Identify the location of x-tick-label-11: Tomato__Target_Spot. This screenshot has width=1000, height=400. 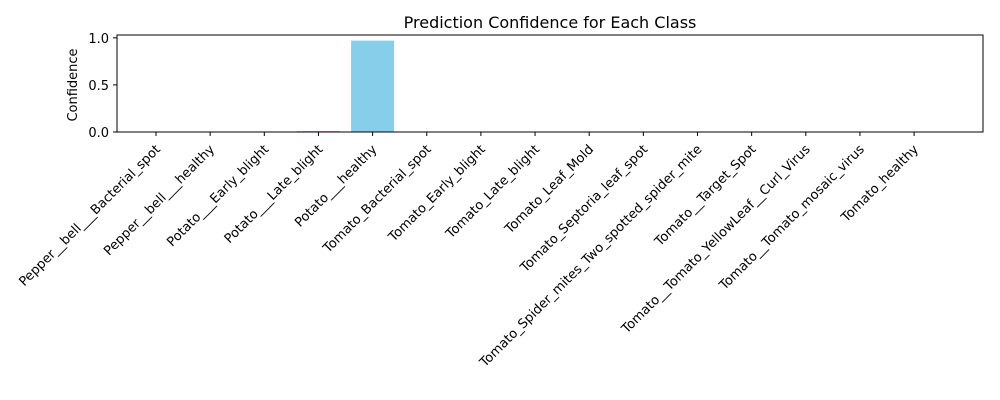
(706, 196).